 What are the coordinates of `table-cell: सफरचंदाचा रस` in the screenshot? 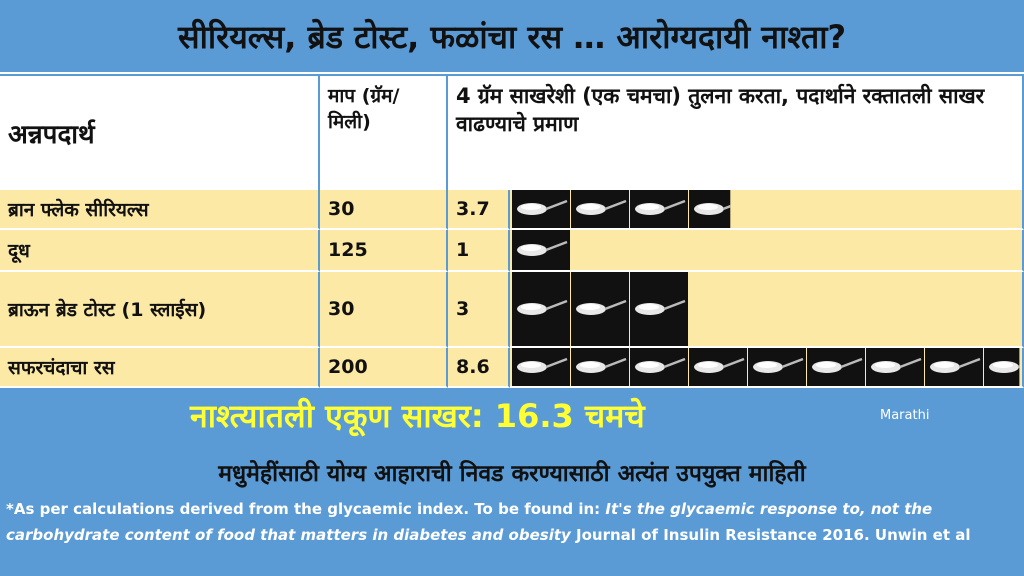 It's located at (160, 368).